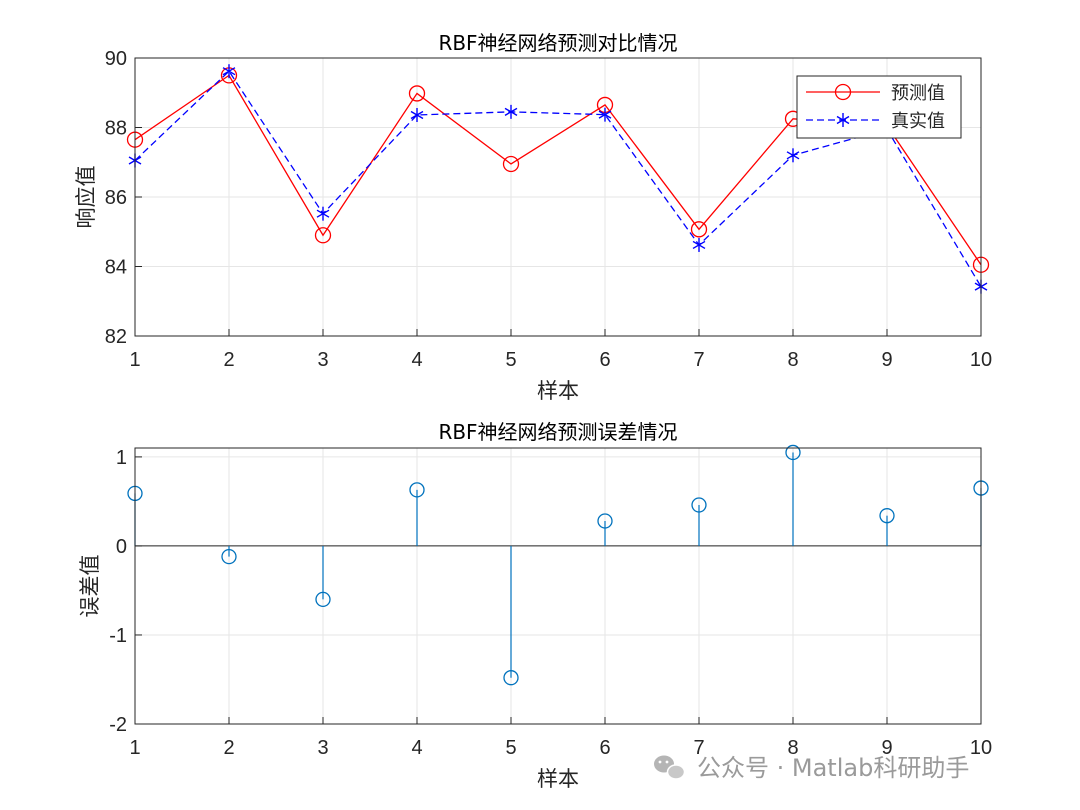 This screenshot has width=1080, height=810. Describe the element at coordinates (134, 748) in the screenshot. I see `error-x-tick-label: 1` at that location.